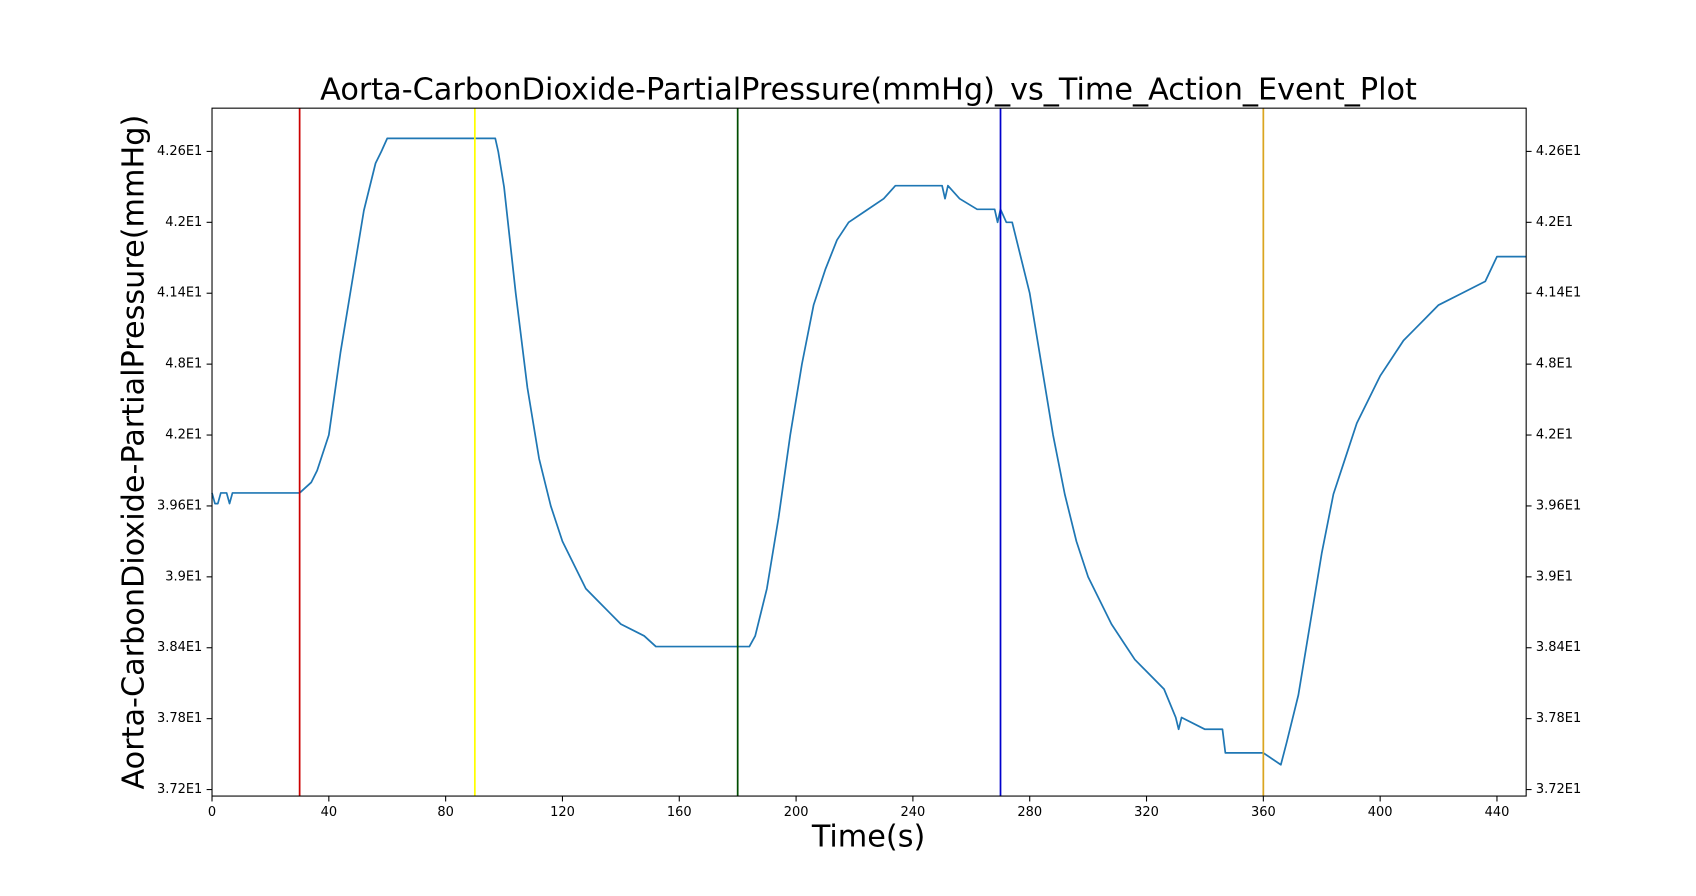 This screenshot has width=1696, height=896. Describe the element at coordinates (1558, 151) in the screenshot. I see `y2-tick-label: 4.26E1` at that location.